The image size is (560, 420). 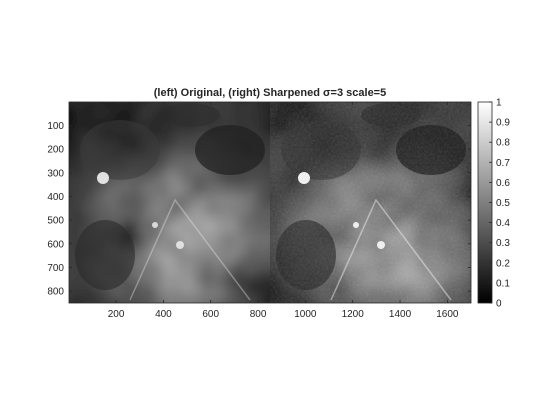 What do you see at coordinates (55, 244) in the screenshot?
I see `y-tick-label: 600` at bounding box center [55, 244].